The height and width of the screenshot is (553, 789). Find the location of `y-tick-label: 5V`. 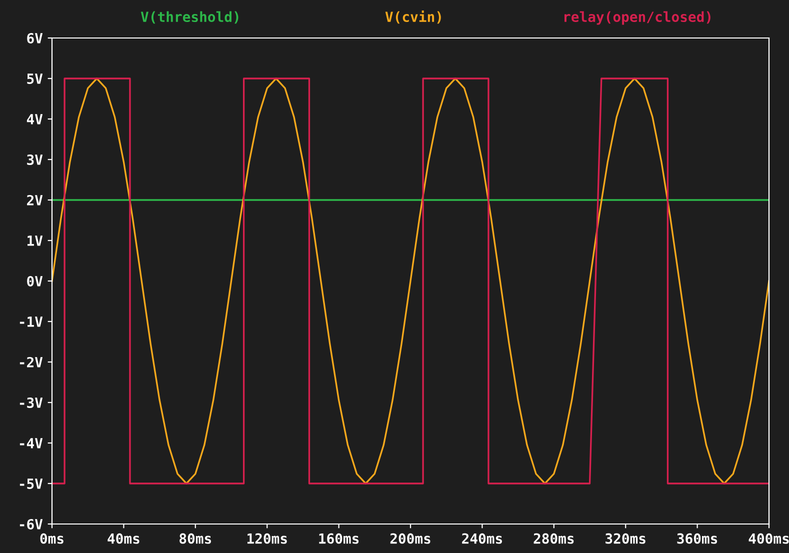

y-tick-label: 5V is located at coordinates (35, 79).